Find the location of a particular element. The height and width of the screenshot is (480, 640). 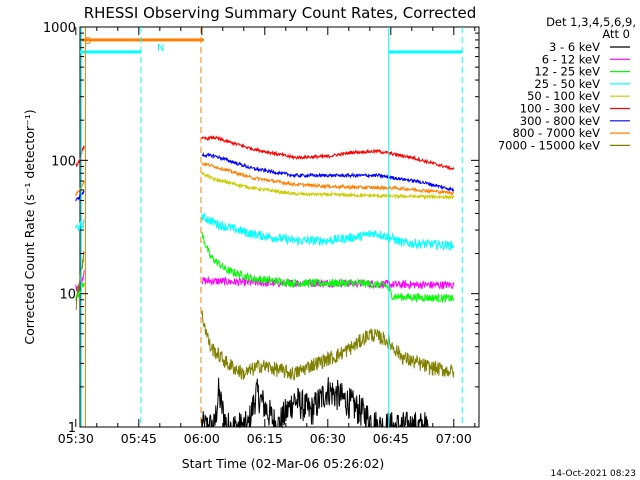

legend-header-line1: Det 1,3,4,5,6,9, is located at coordinates (591, 22).